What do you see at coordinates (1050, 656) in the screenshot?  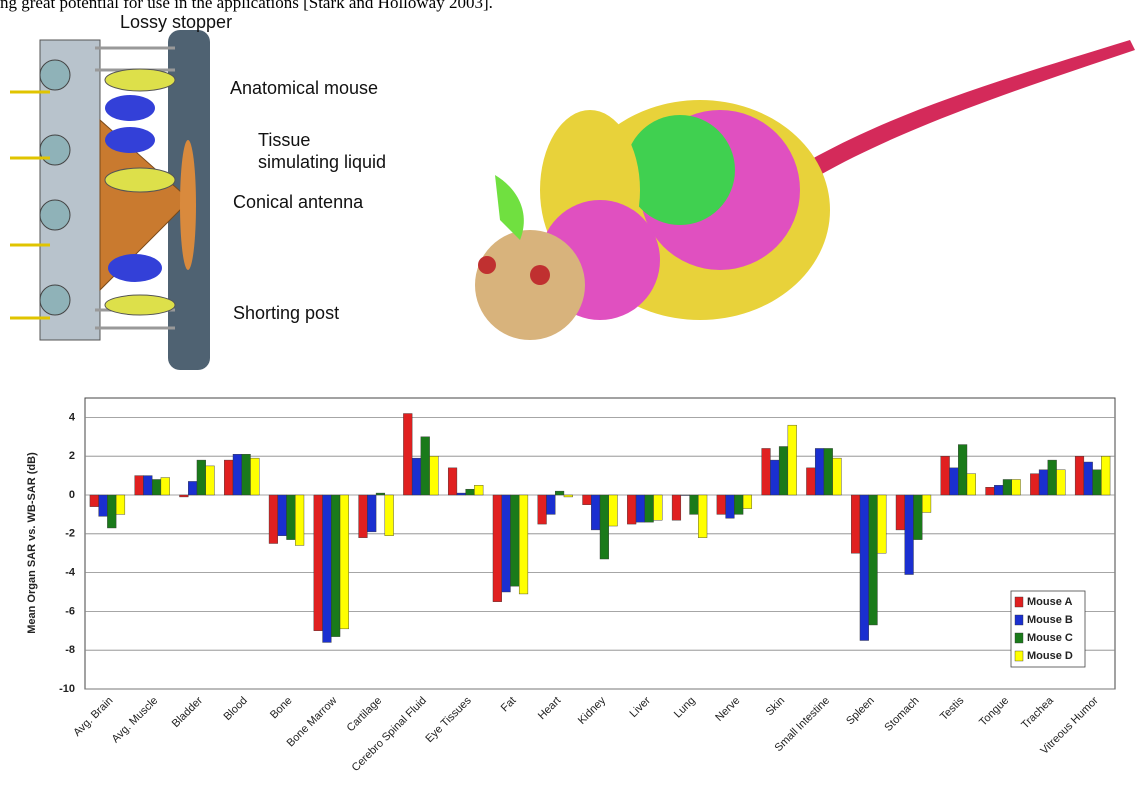 I see `legend-label: Mouse D` at bounding box center [1050, 656].